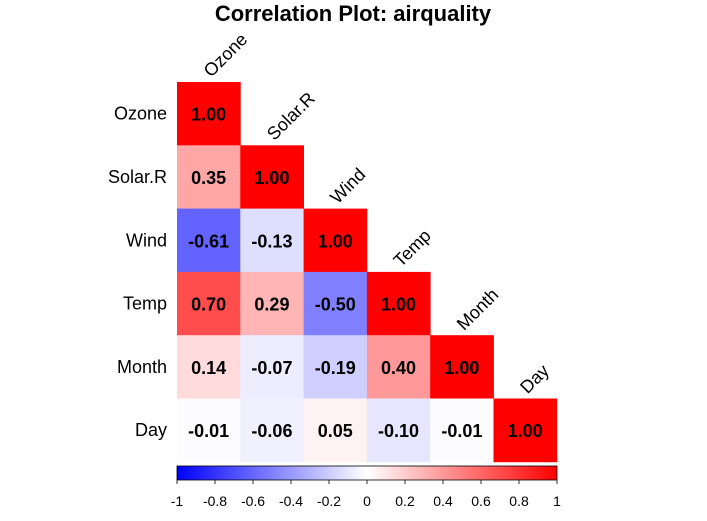  I want to click on colorbar-tick-label: 0, so click(367, 501).